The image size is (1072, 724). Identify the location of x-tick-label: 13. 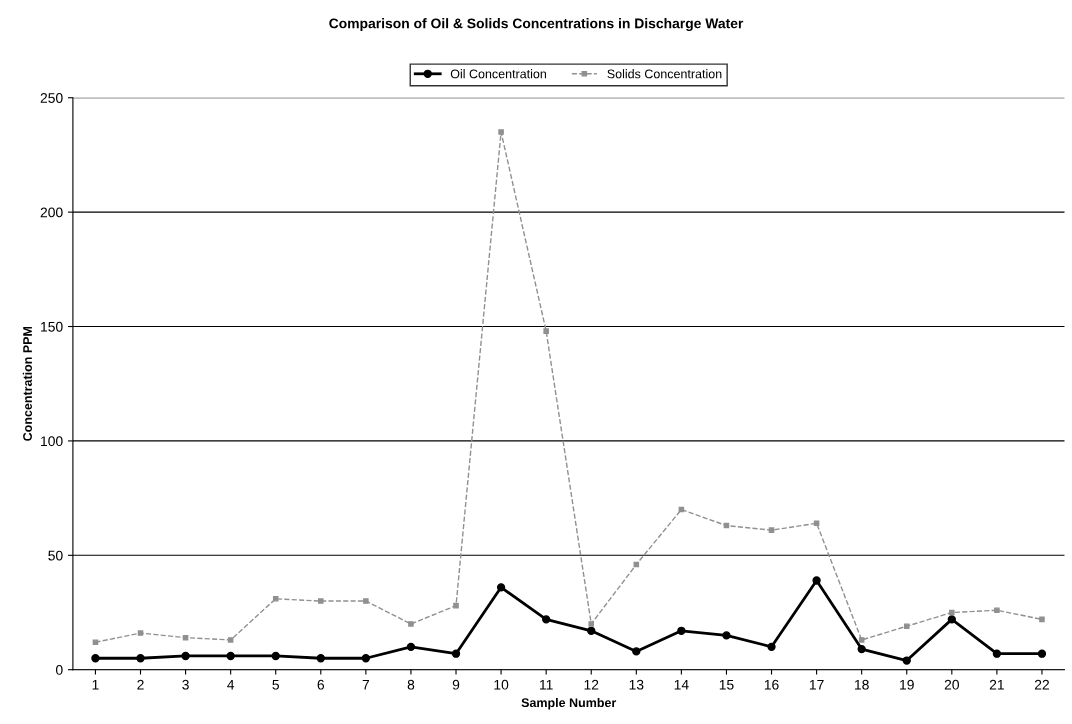
(636, 684).